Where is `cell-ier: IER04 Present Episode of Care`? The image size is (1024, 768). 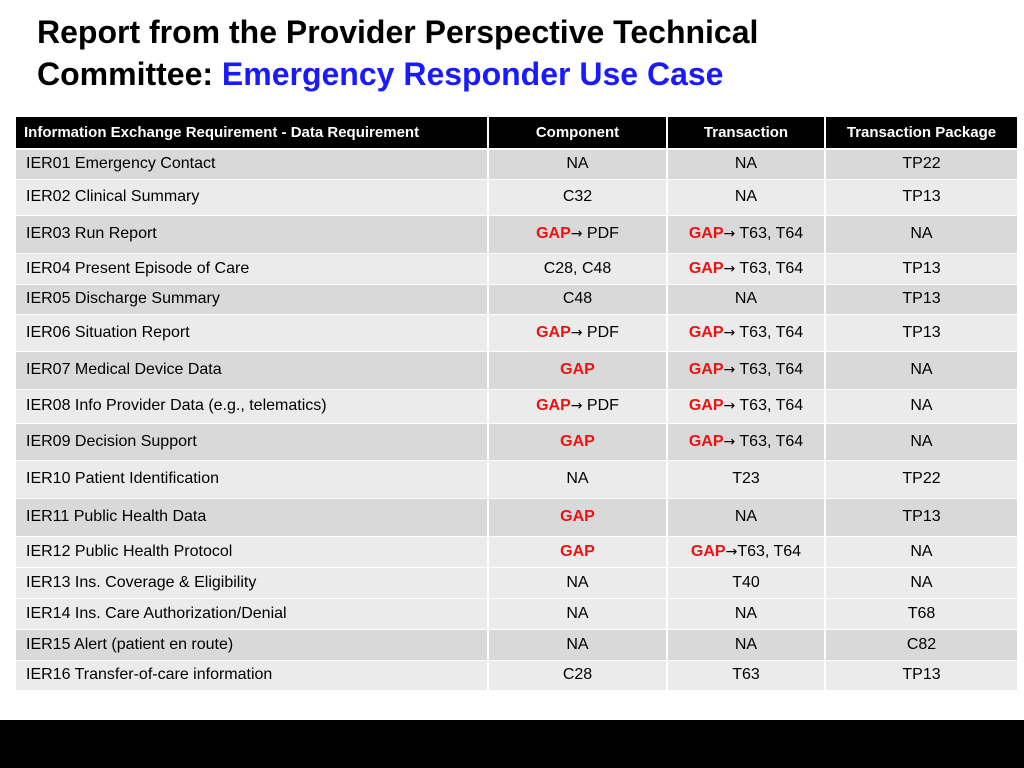 cell-ier: IER04 Present Episode of Care is located at coordinates (251, 269).